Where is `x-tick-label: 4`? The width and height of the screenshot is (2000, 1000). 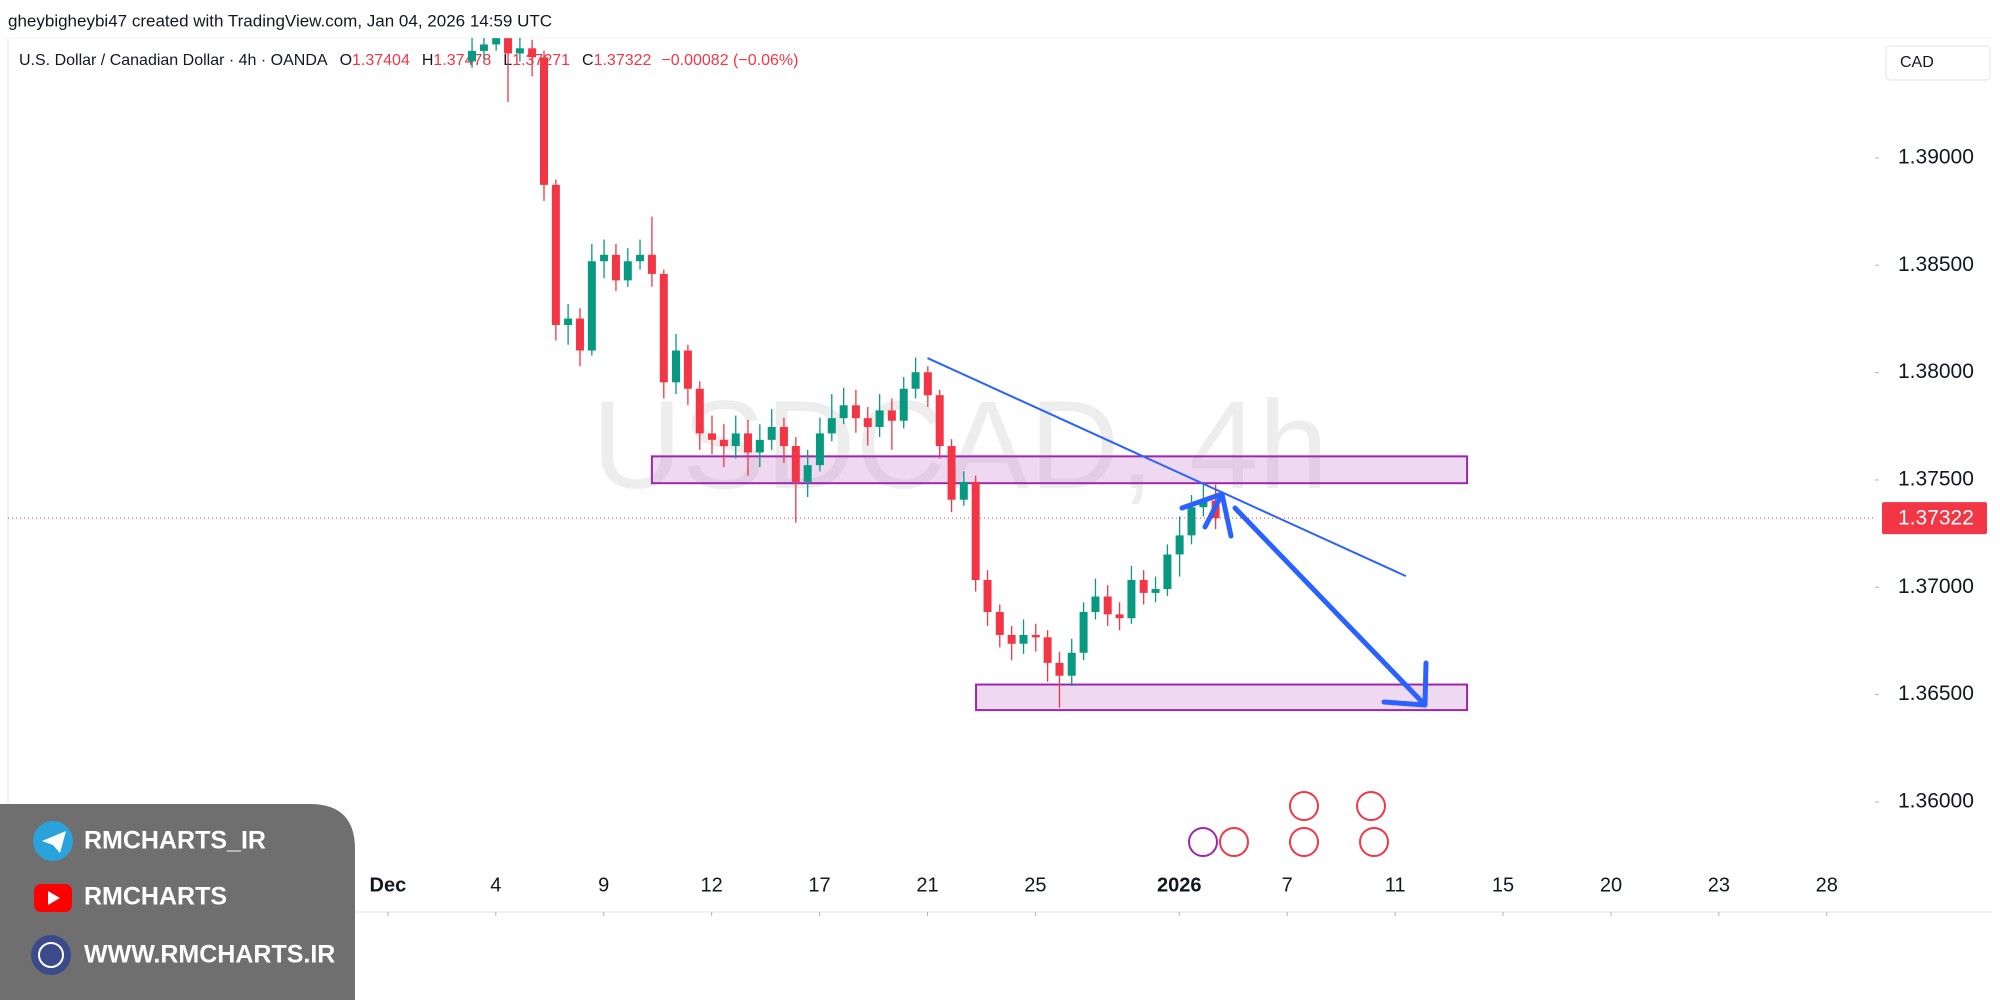
x-tick-label: 4 is located at coordinates (495, 885).